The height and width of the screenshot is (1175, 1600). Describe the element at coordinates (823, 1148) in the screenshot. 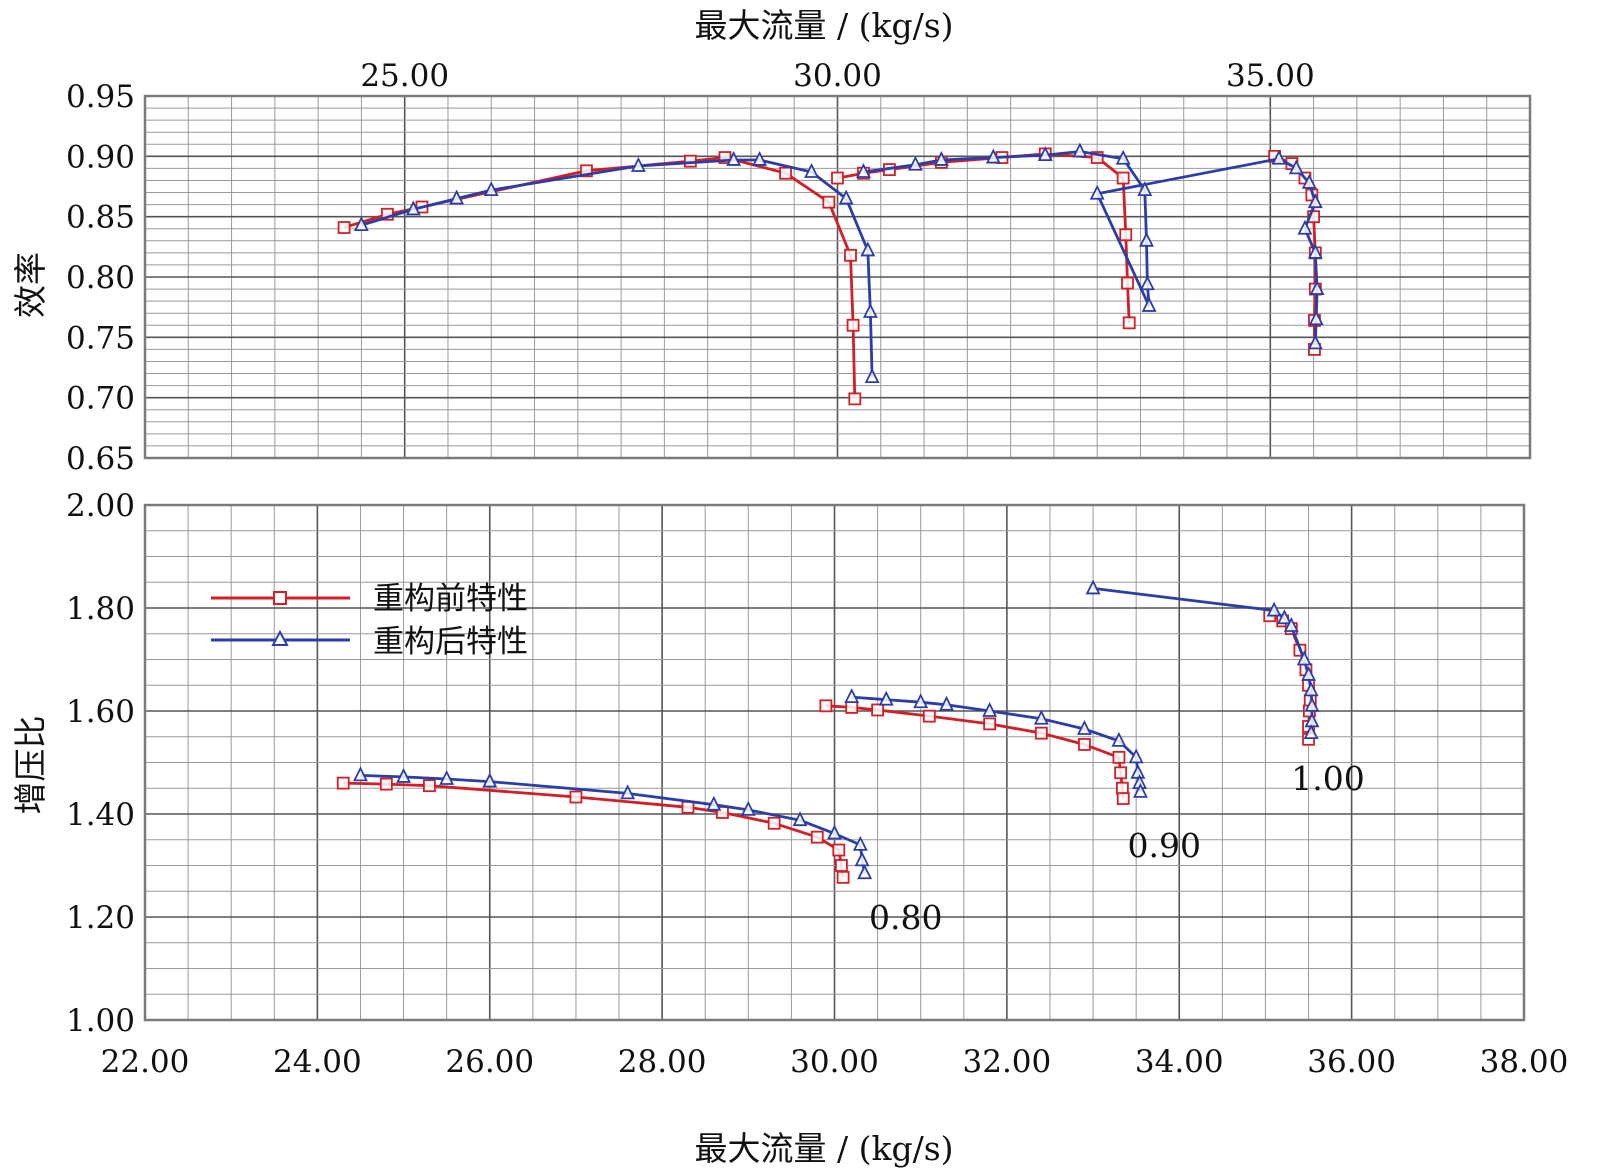

I see `bottom-x-axis-title: 最大流量 / (kg/s)` at that location.